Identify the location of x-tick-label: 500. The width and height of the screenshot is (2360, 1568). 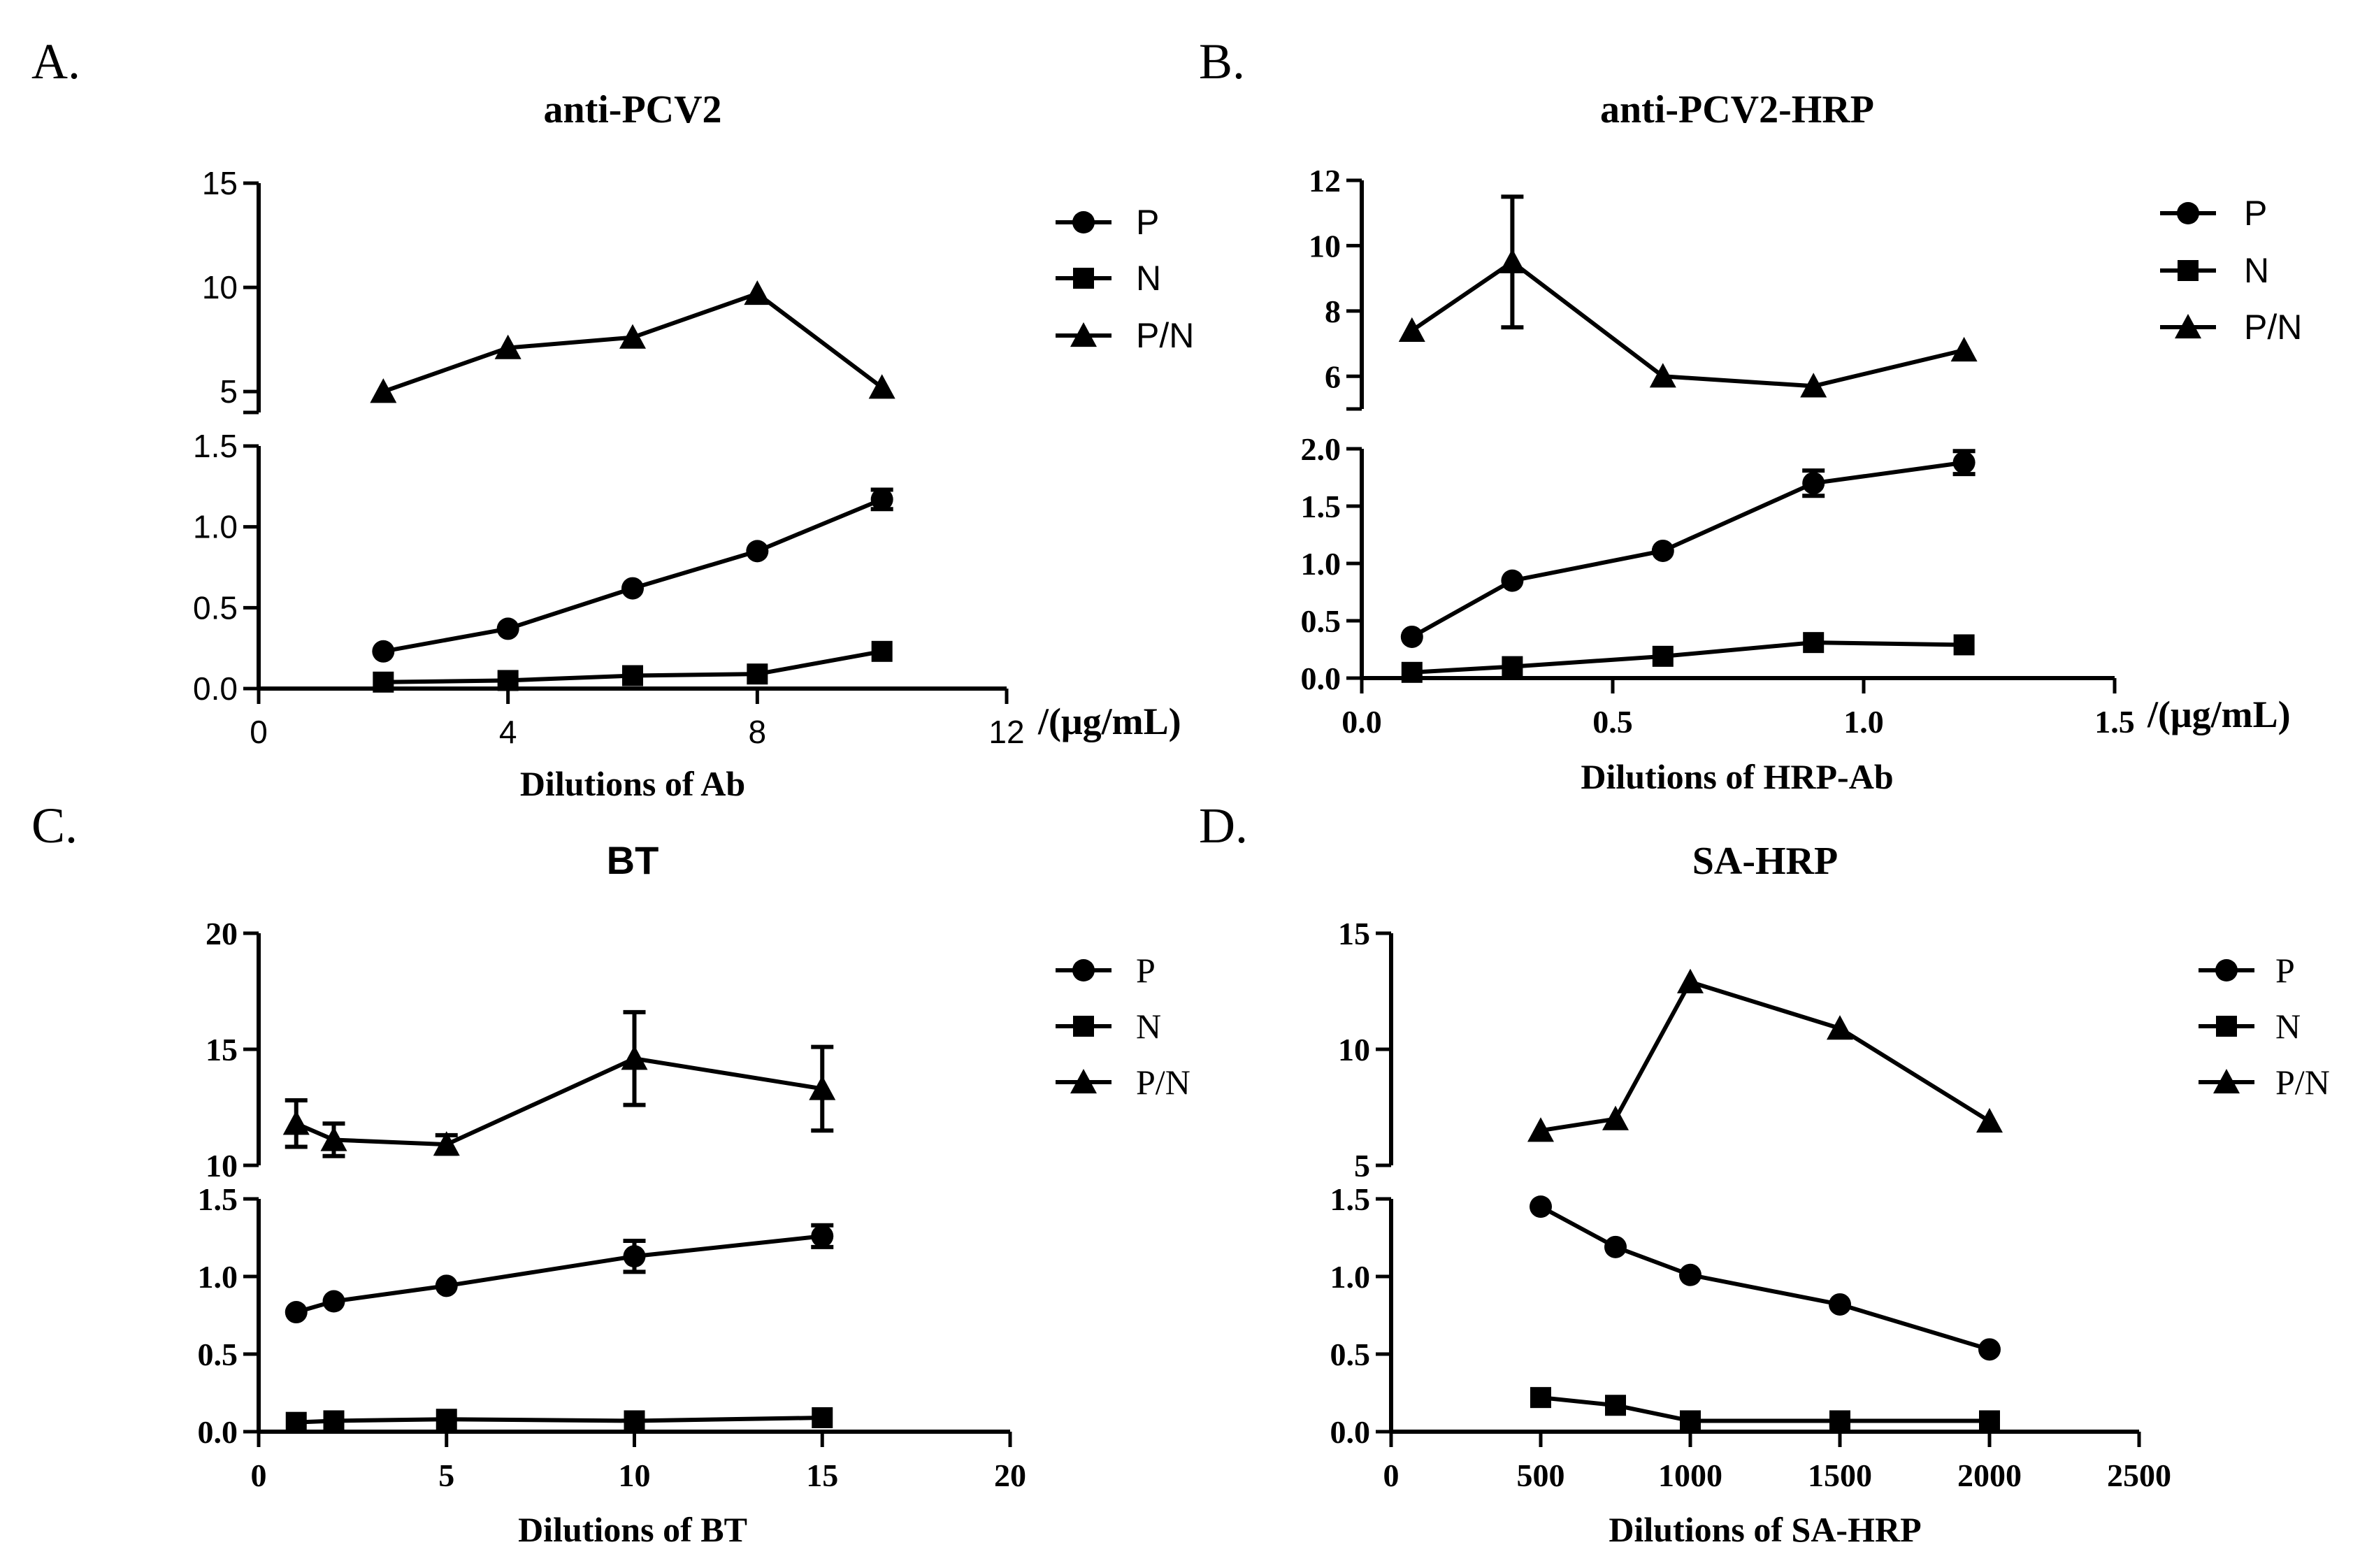
(1541, 1475).